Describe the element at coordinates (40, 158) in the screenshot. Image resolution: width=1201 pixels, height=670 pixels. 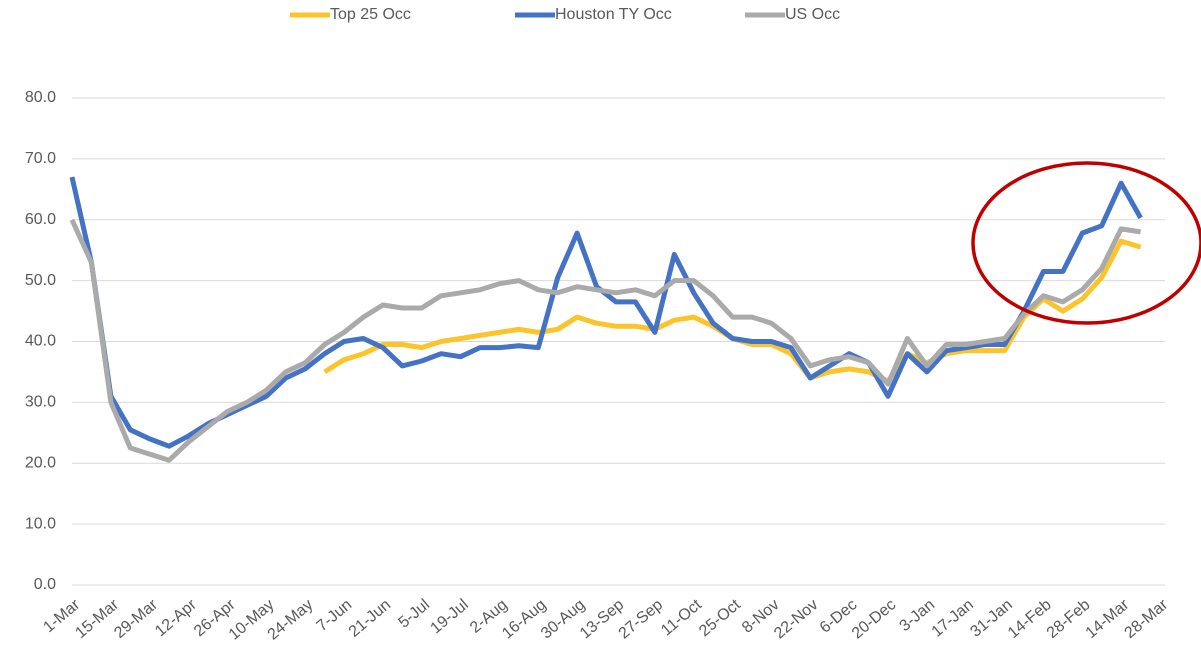
I see `y-tick-label: 70.0` at that location.